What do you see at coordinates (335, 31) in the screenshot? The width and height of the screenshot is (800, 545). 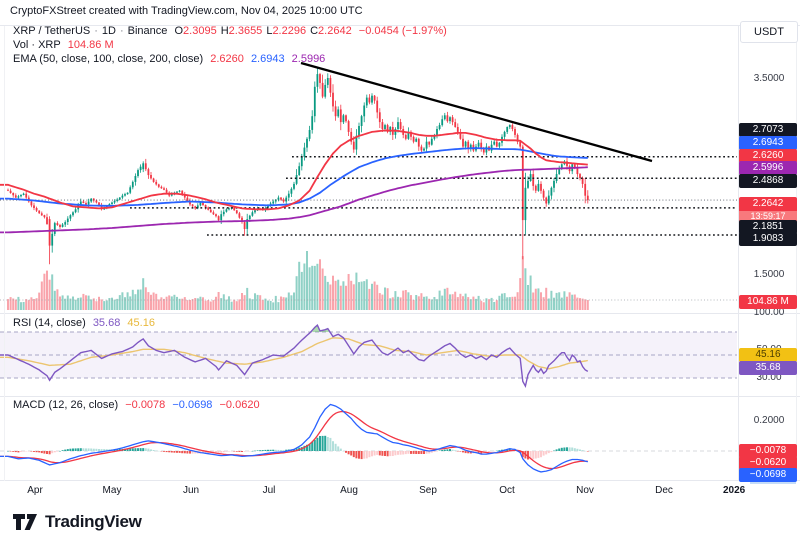 I see `close-value: 2.2642` at bounding box center [335, 31].